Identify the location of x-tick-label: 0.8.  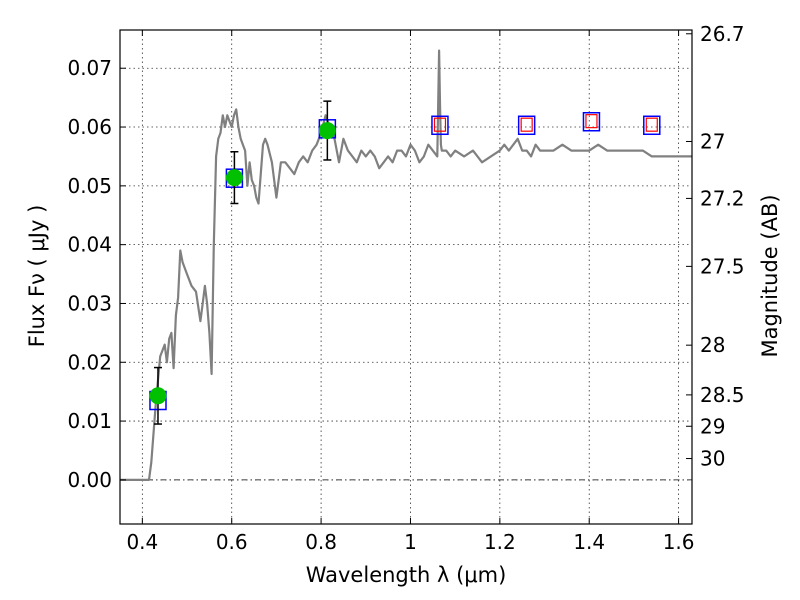
(321, 542).